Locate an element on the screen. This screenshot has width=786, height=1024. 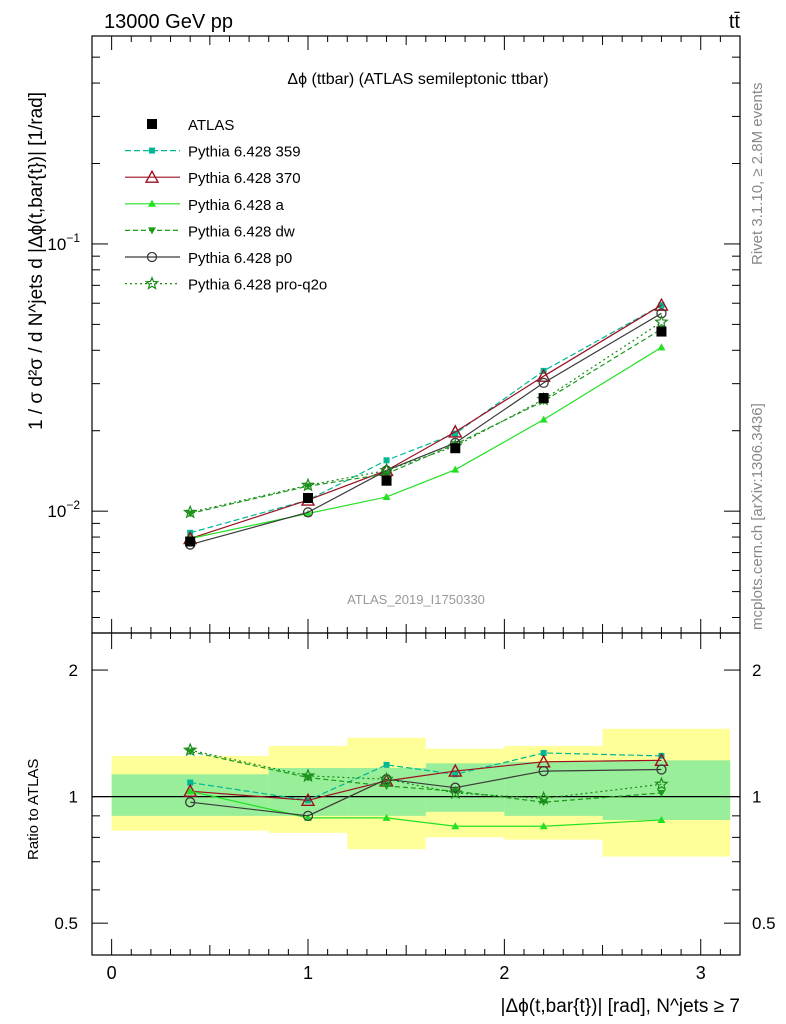
rivet-version-label: Rivet 3.1.10, ≥ 2.8M events is located at coordinates (757, 174).